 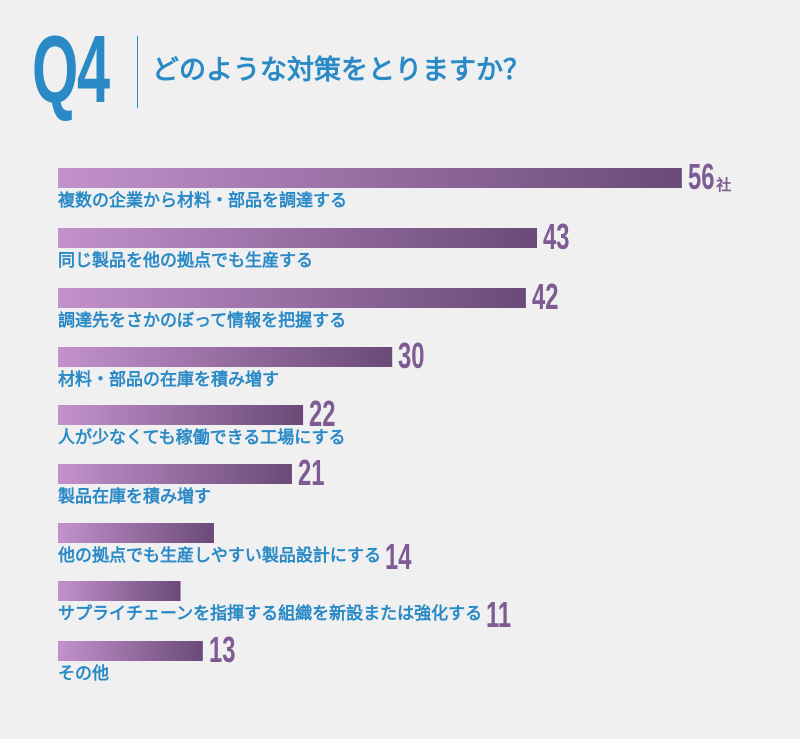 I want to click on category-label: 人が少なくても稼働できる工場にする, so click(x=202, y=438).